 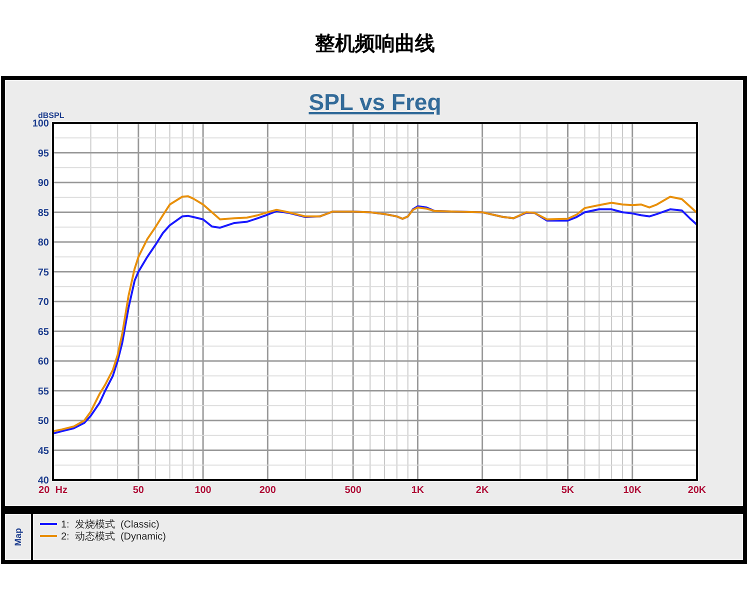 What do you see at coordinates (113, 536) in the screenshot?
I see `legend-label: 2: 动态模式 (Dynamic)` at bounding box center [113, 536].